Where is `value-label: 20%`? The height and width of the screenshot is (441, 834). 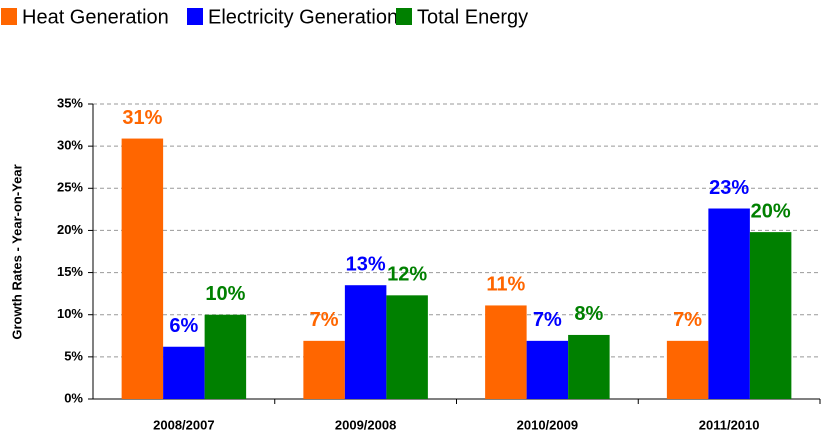
value-label: 20% is located at coordinates (771, 211).